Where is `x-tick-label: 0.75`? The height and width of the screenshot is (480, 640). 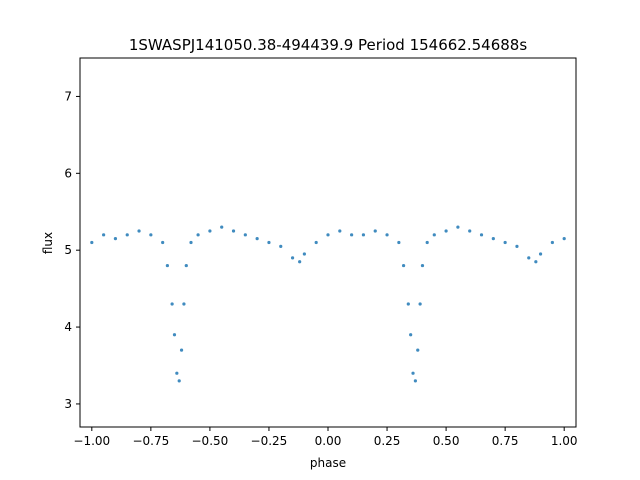
x-tick-label: 0.75 is located at coordinates (505, 441).